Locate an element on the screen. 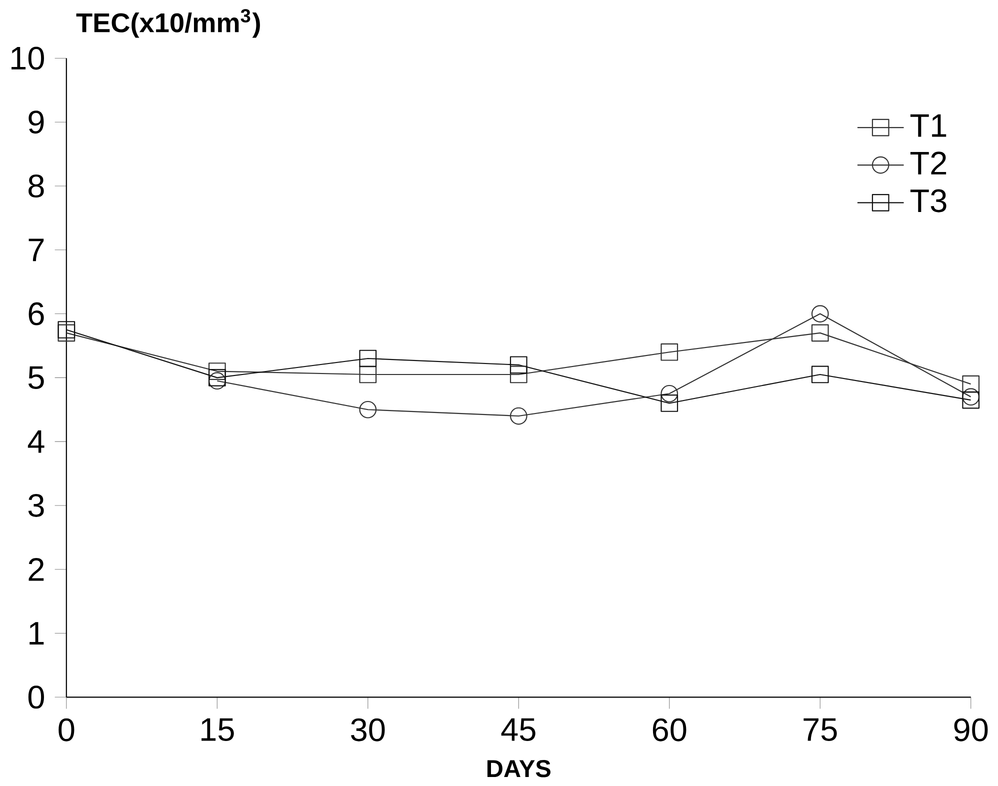  y-axis-title: TEC(x10/mm$^{3}$) is located at coordinates (168, 23).